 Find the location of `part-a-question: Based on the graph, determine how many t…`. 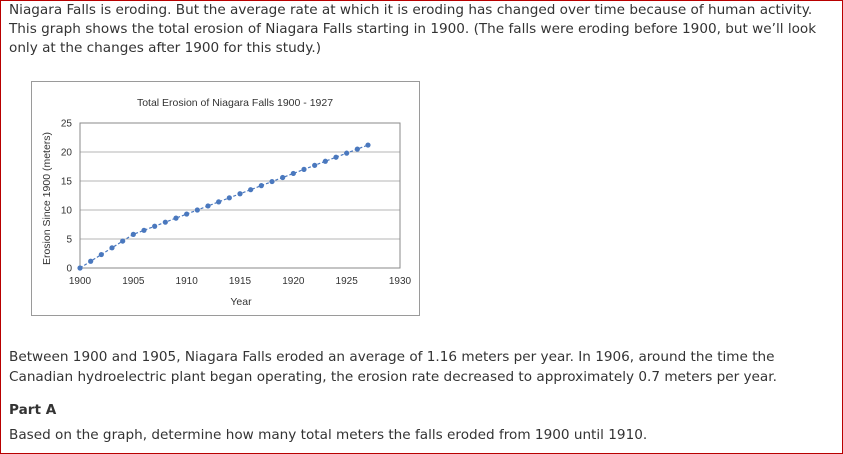

part-a-question: Based on the graph, determine how many t… is located at coordinates (328, 435).